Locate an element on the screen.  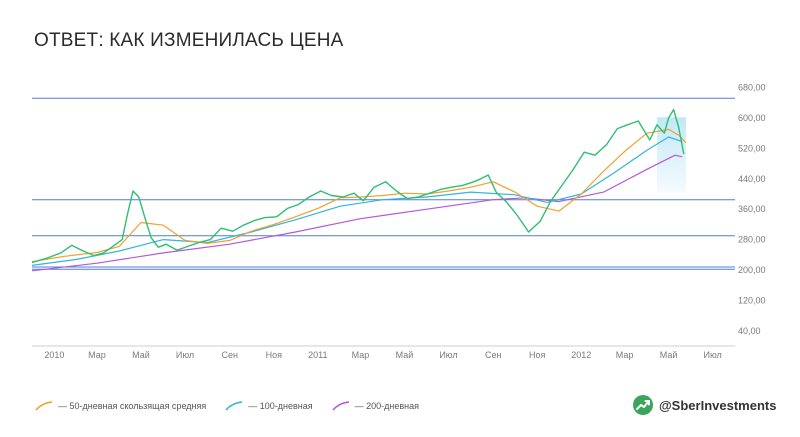
page-title: ОТВЕТ: КАК ИЗМЕНИЛАСЬ ЦЕНА is located at coordinates (189, 40).